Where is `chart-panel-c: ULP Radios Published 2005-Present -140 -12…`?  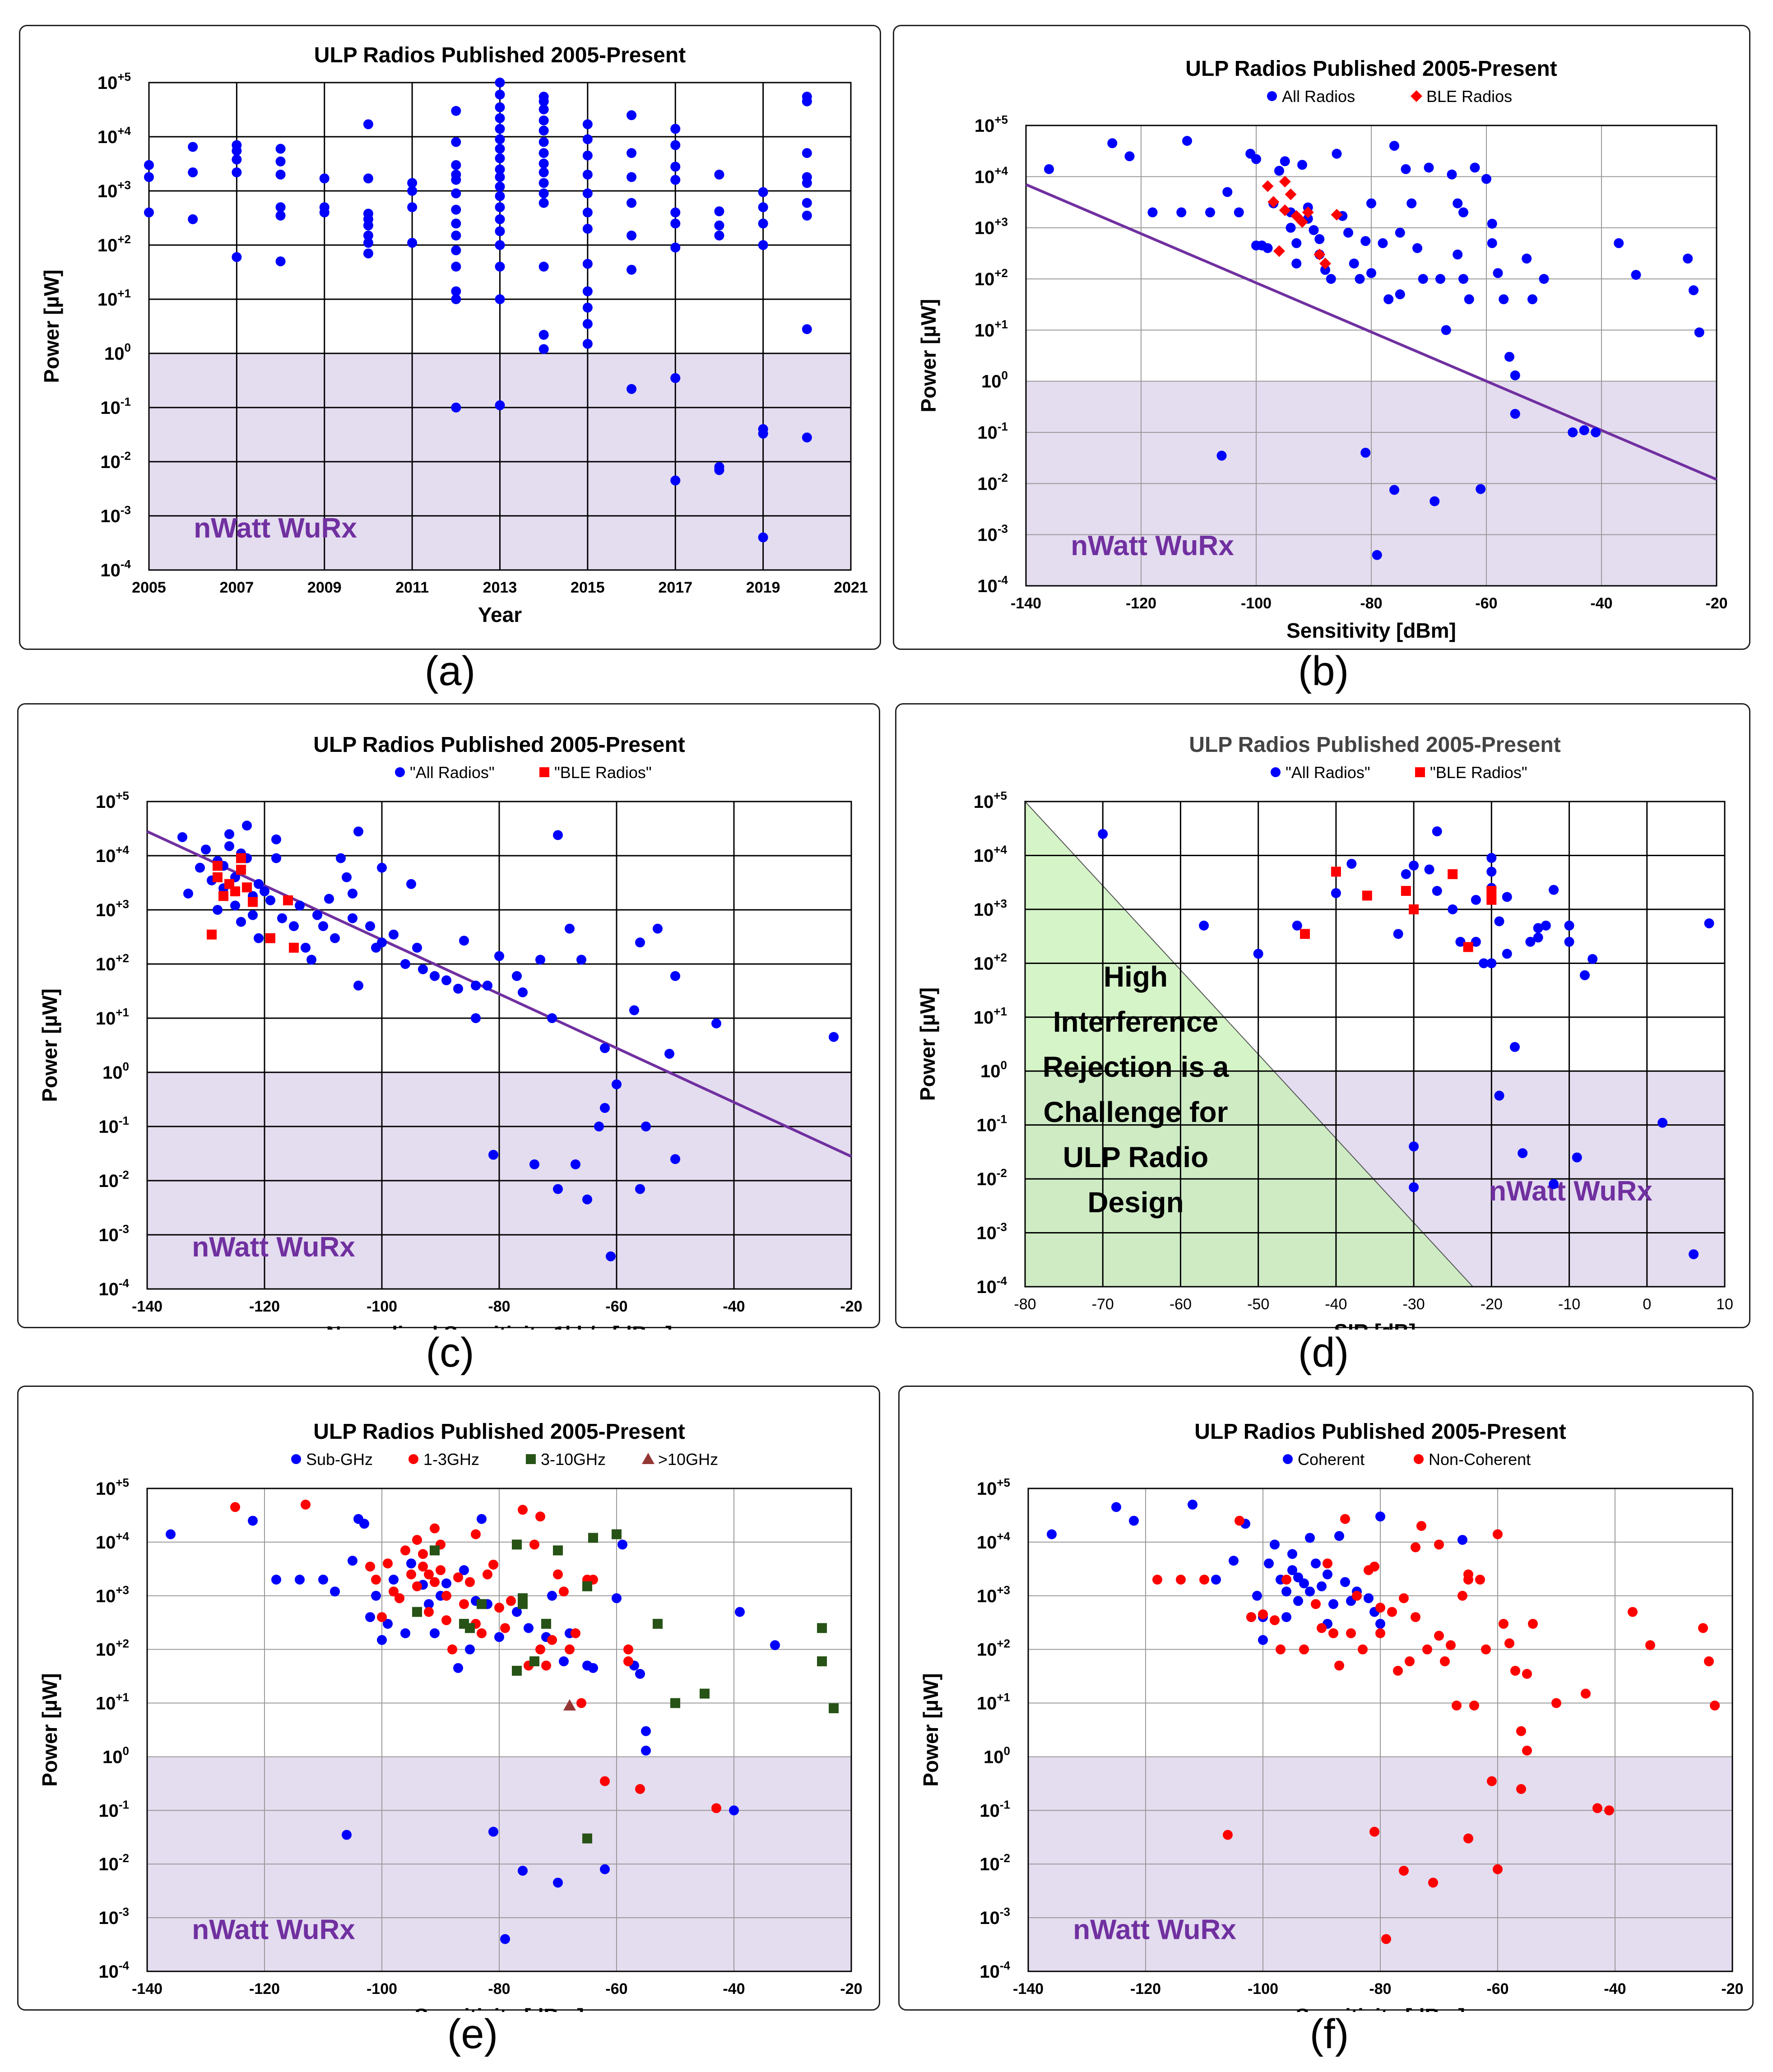
chart-panel-c: ULP Radios Published 2005-Present -140 -12… is located at coordinates (448, 1016).